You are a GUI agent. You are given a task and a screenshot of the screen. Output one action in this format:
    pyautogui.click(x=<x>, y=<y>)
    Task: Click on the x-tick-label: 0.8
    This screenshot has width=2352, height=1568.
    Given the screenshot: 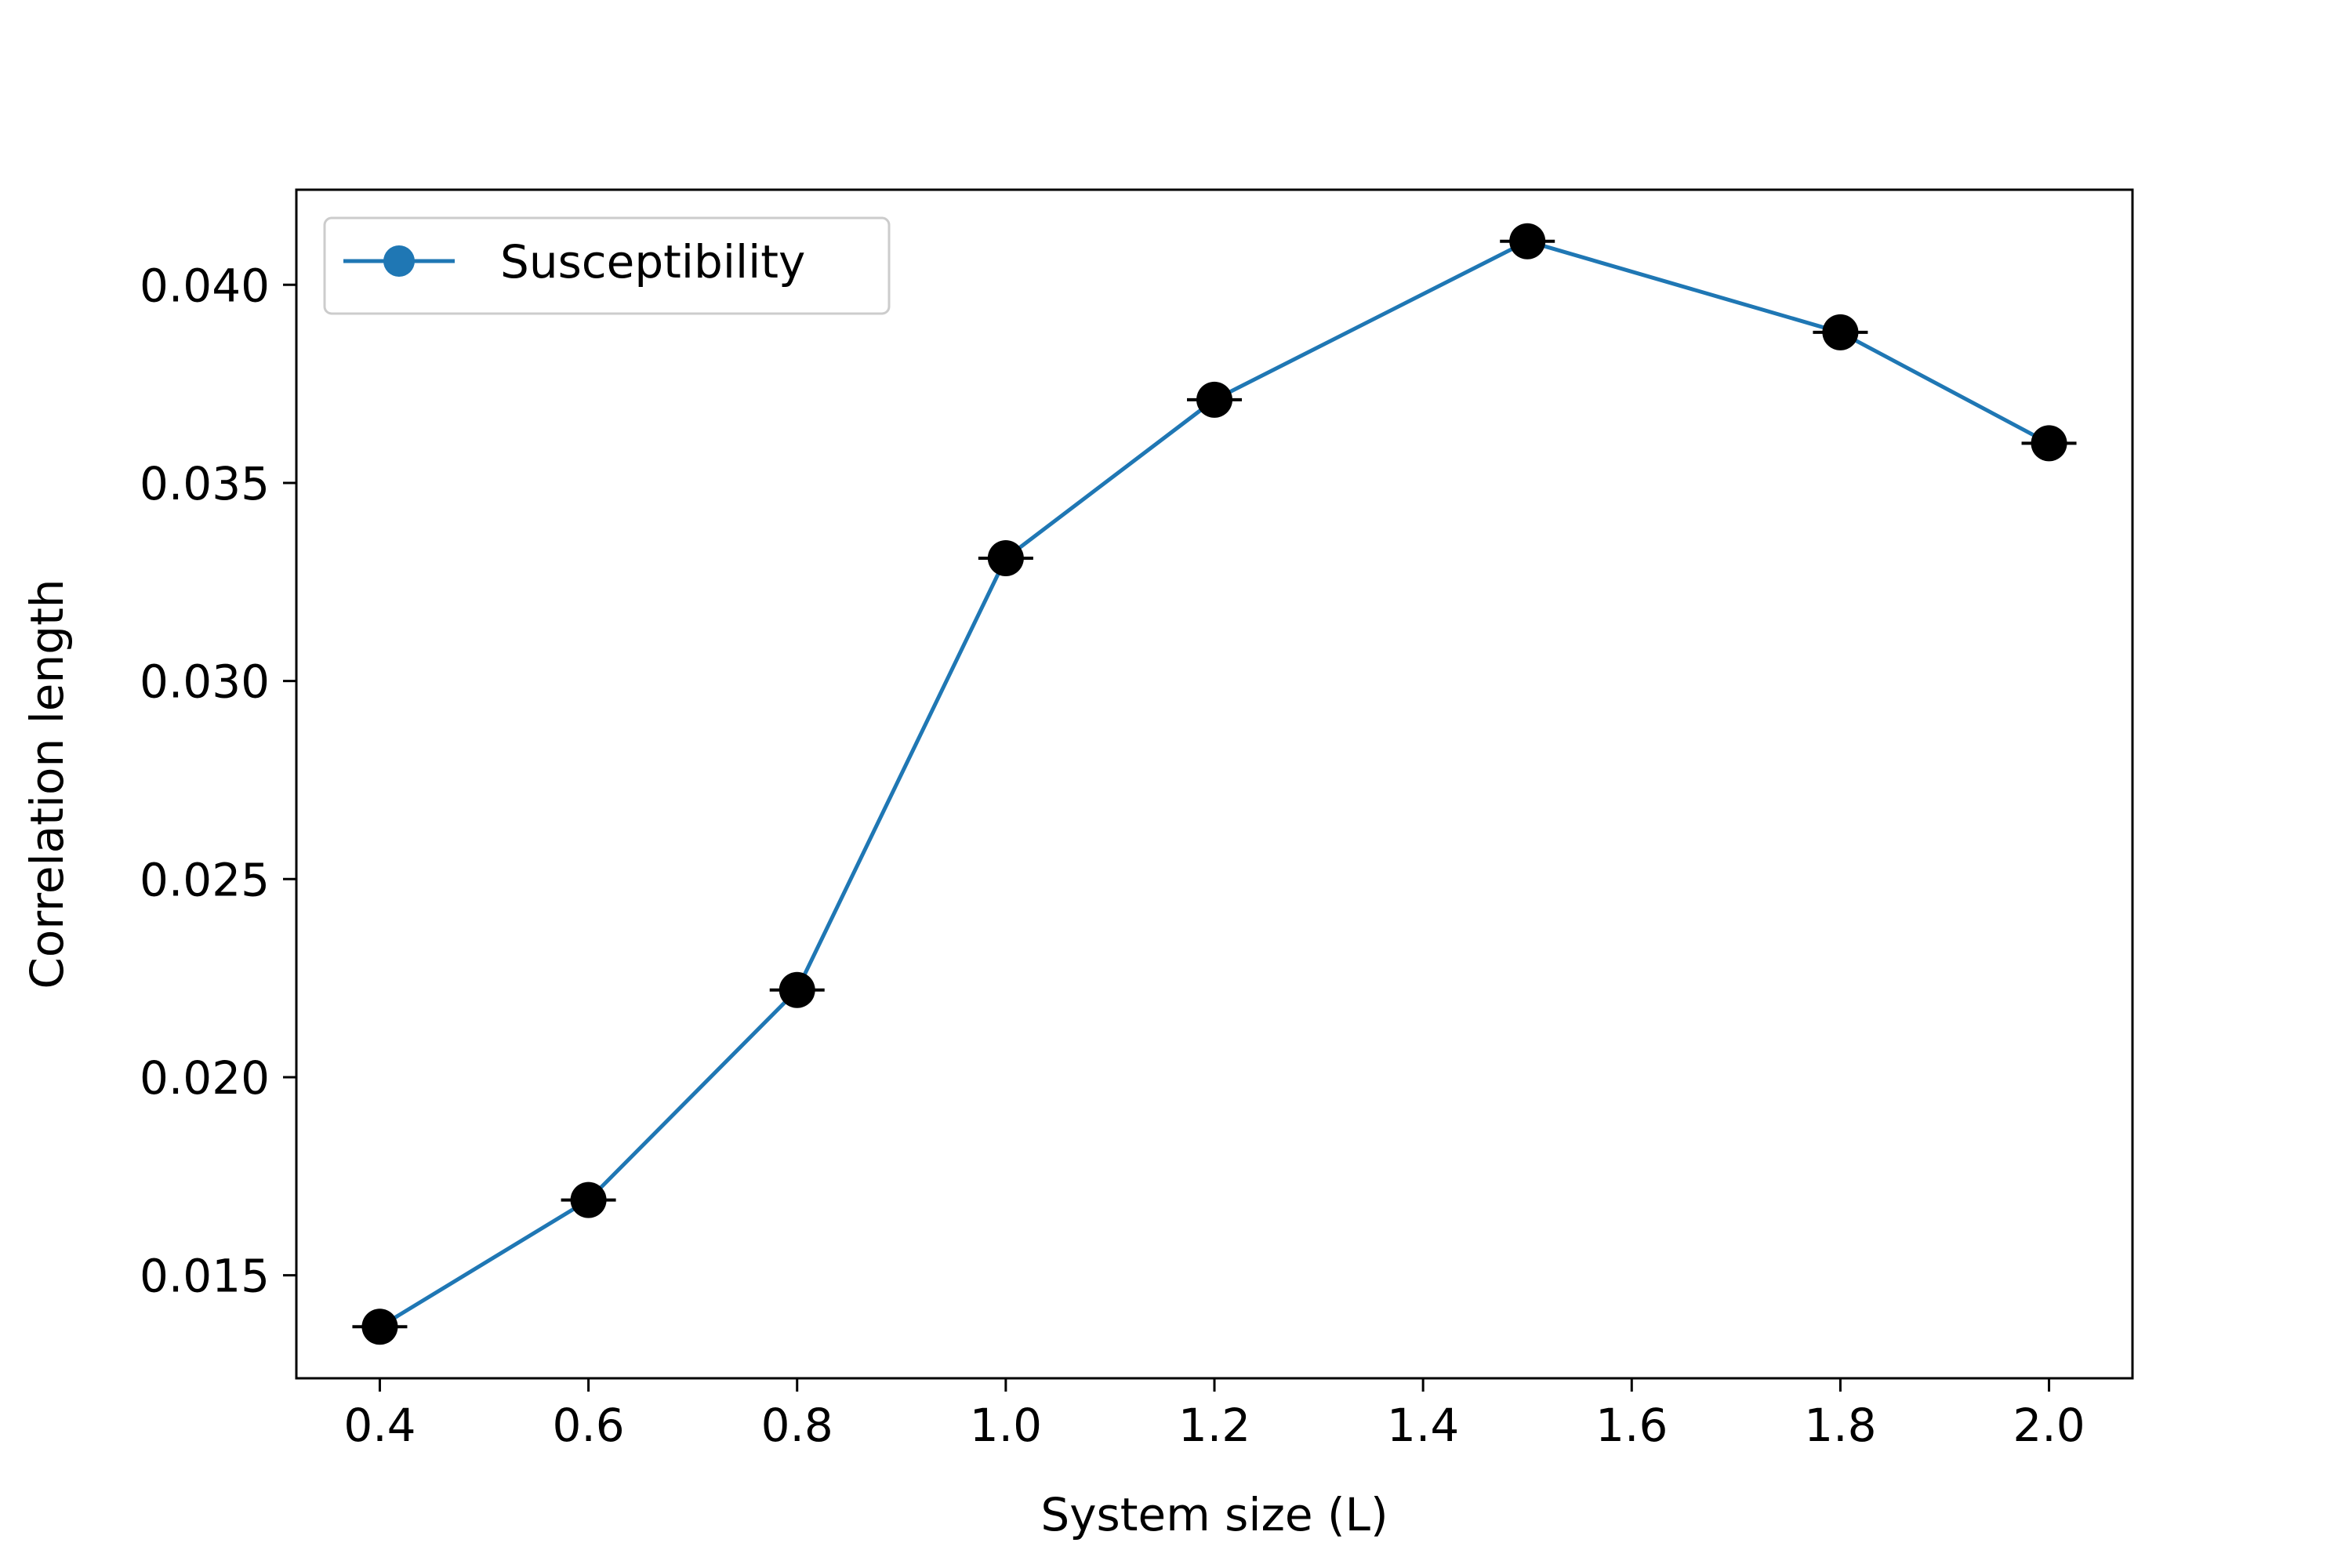 What is the action you would take?
    pyautogui.click(x=797, y=1425)
    